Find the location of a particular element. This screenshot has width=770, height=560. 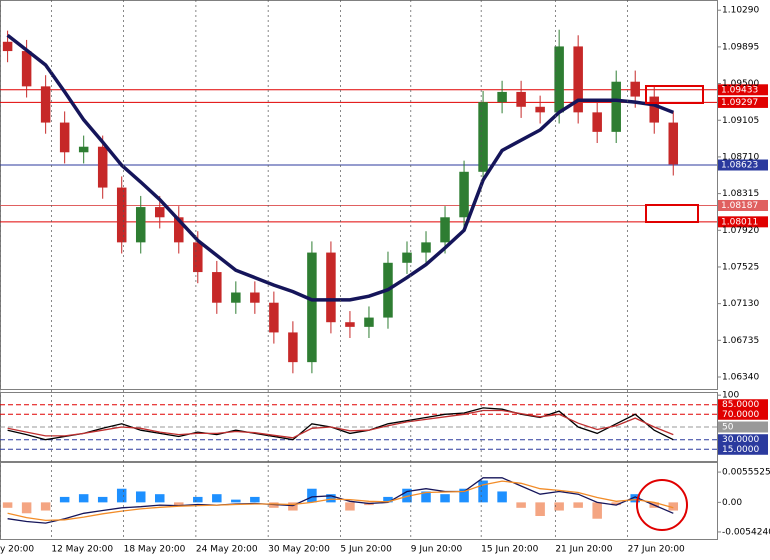

y-tick-label: 30.0000 is located at coordinates (740, 440).